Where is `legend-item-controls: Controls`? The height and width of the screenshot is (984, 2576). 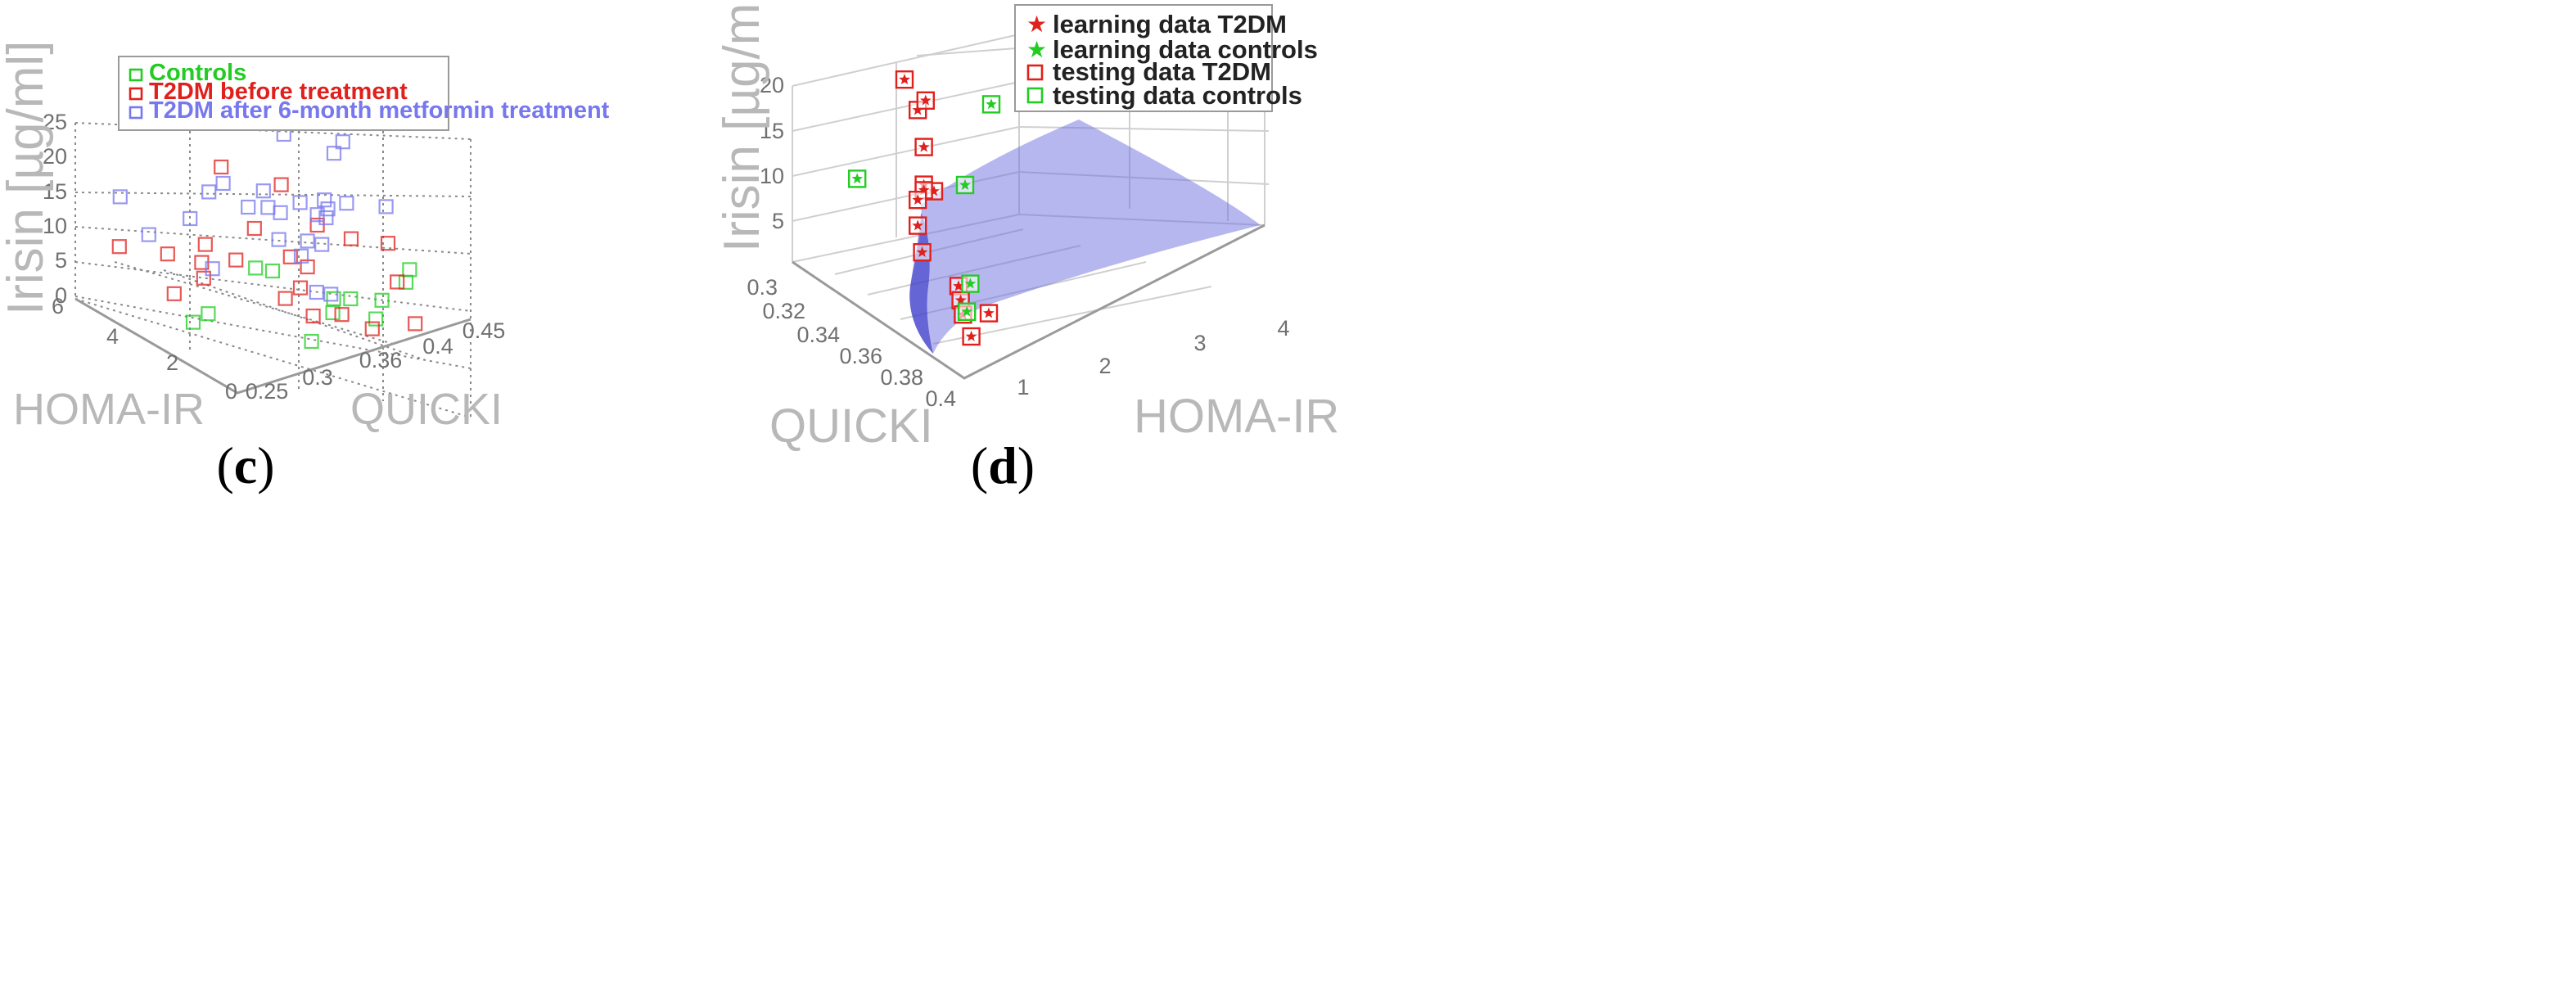
legend-item-controls: Controls is located at coordinates (197, 73).